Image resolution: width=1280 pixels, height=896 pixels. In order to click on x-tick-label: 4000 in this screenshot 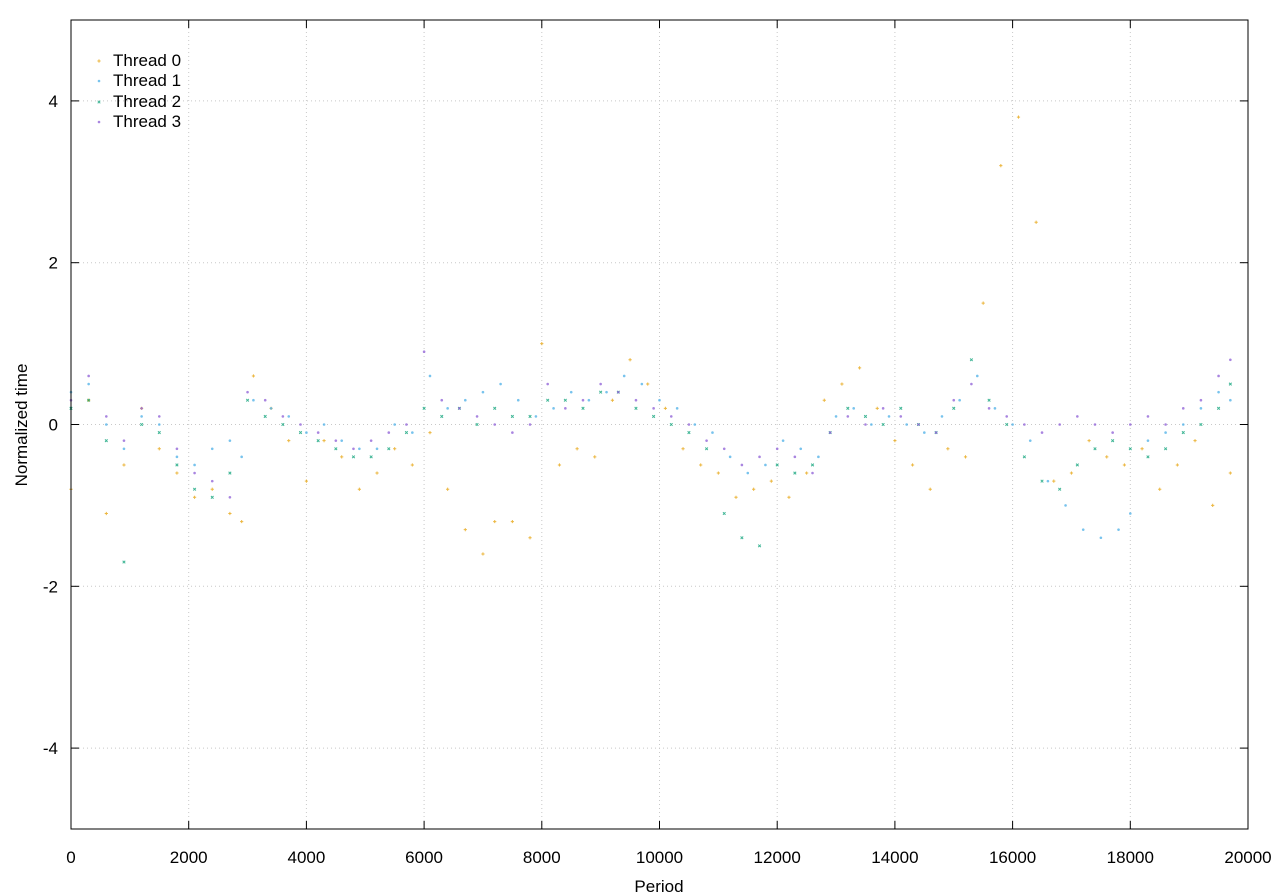, I will do `click(306, 857)`.